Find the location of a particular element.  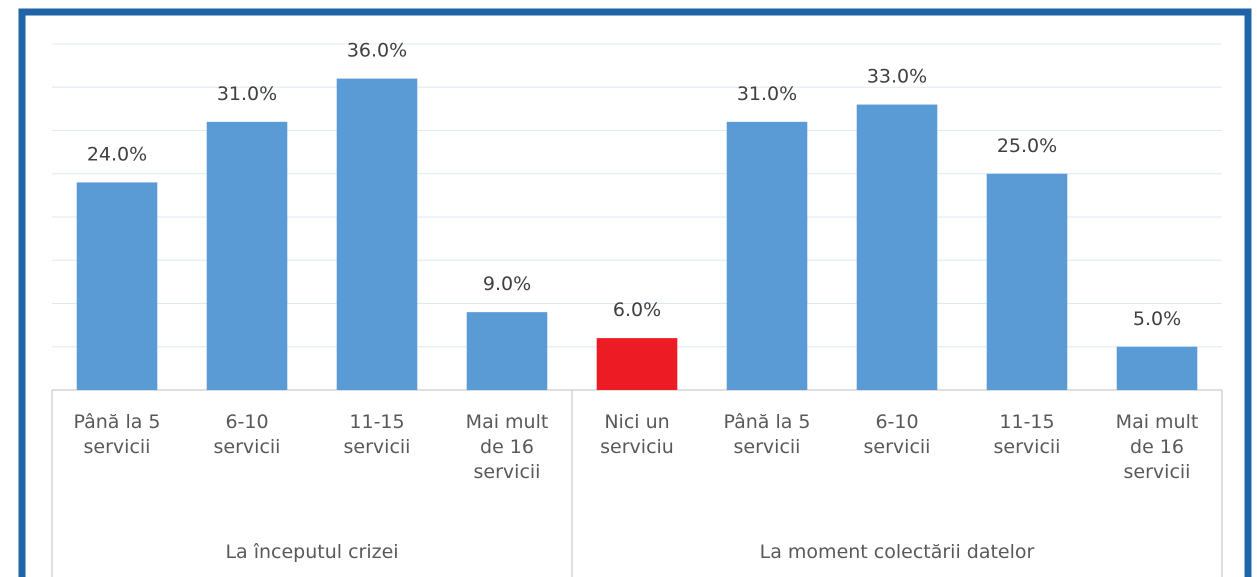

data-label: 36.0% is located at coordinates (377, 51).